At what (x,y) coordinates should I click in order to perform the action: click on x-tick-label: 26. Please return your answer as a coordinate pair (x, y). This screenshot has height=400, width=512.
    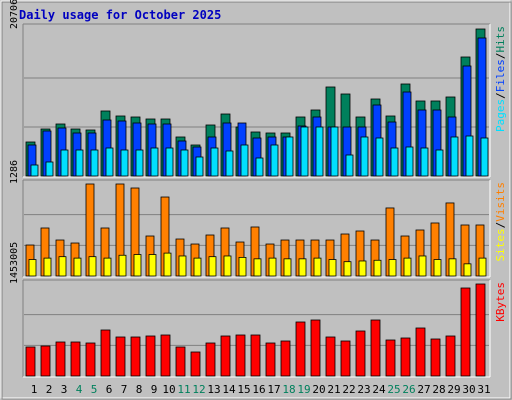
    Looking at the image, I should click on (408, 389).